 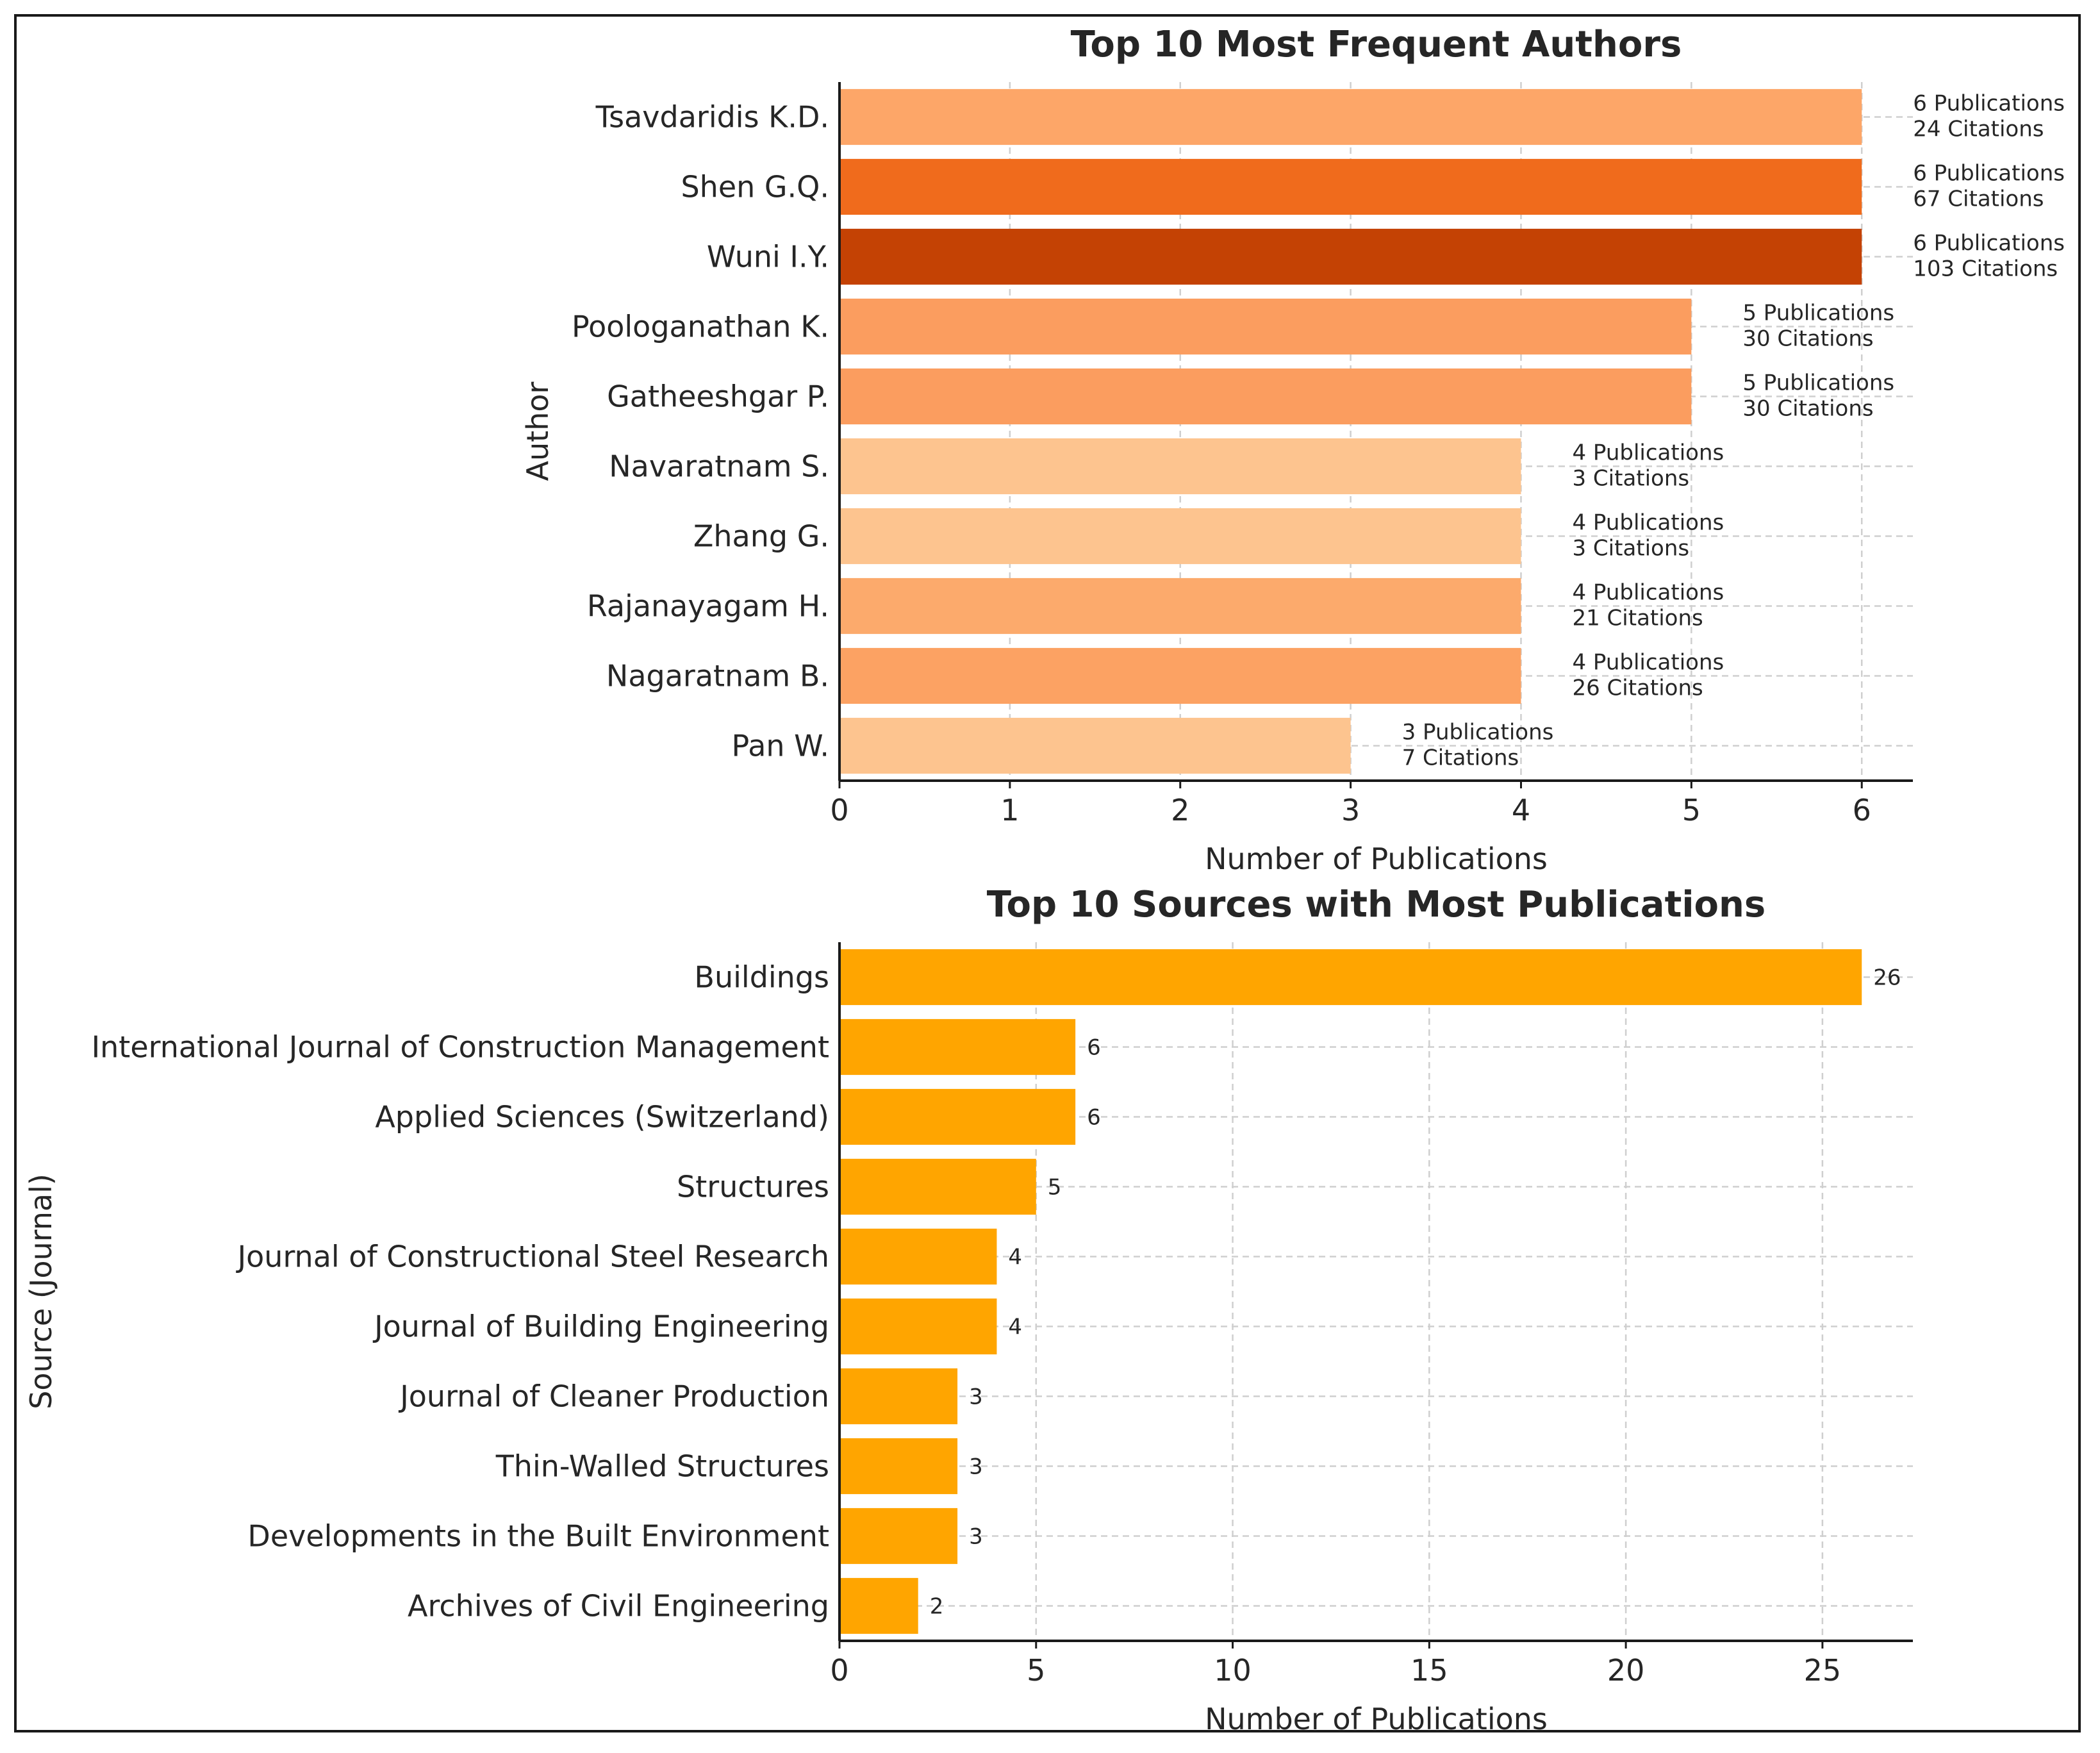 I want to click on y-axis-label: Source (Journal), so click(x=41, y=1291).